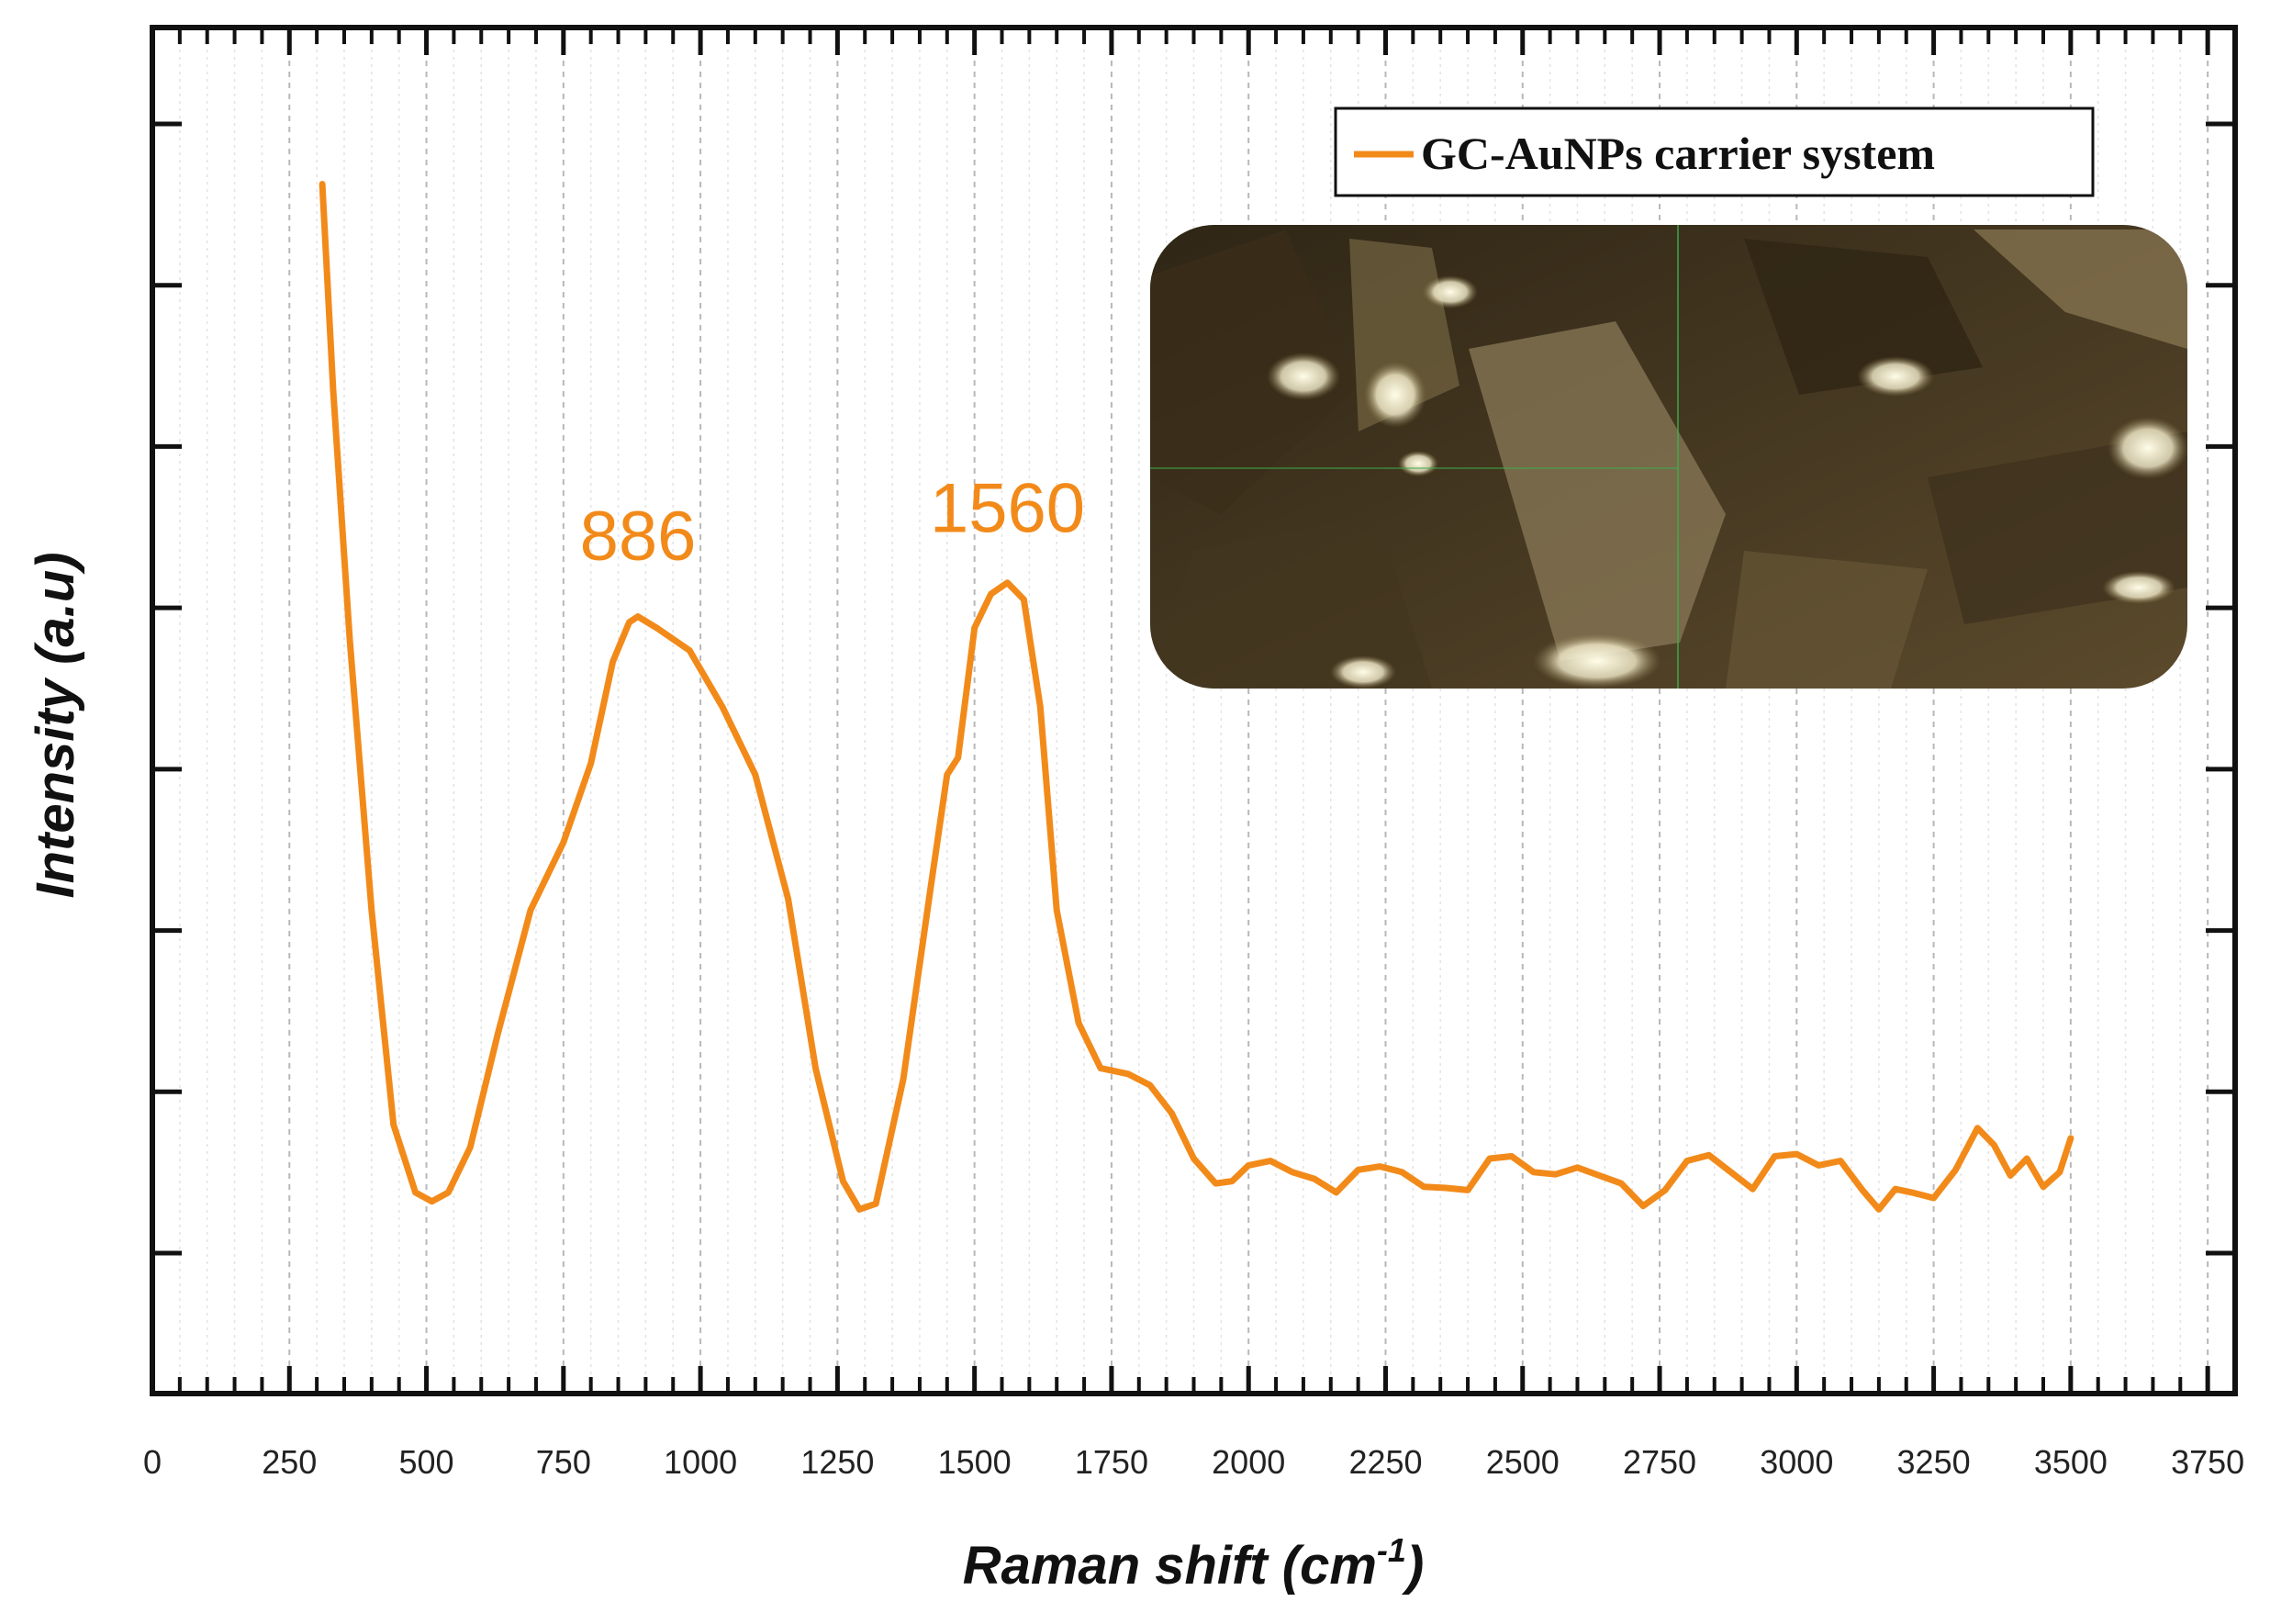 The image size is (2270, 1624). What do you see at coordinates (700, 1462) in the screenshot?
I see `x-tick-label: 1000` at bounding box center [700, 1462].